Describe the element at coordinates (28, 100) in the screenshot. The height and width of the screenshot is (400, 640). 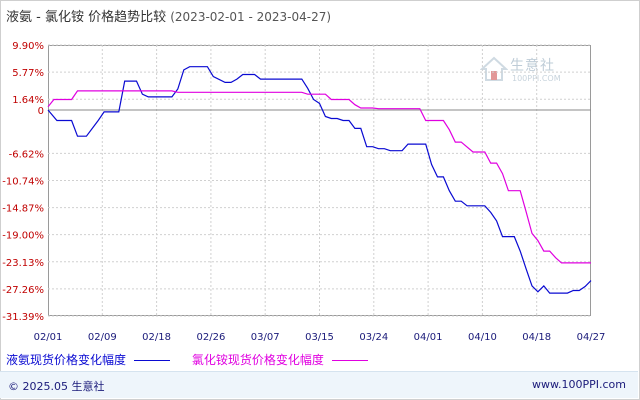
I see `y-tick-label: 1.64%` at that location.